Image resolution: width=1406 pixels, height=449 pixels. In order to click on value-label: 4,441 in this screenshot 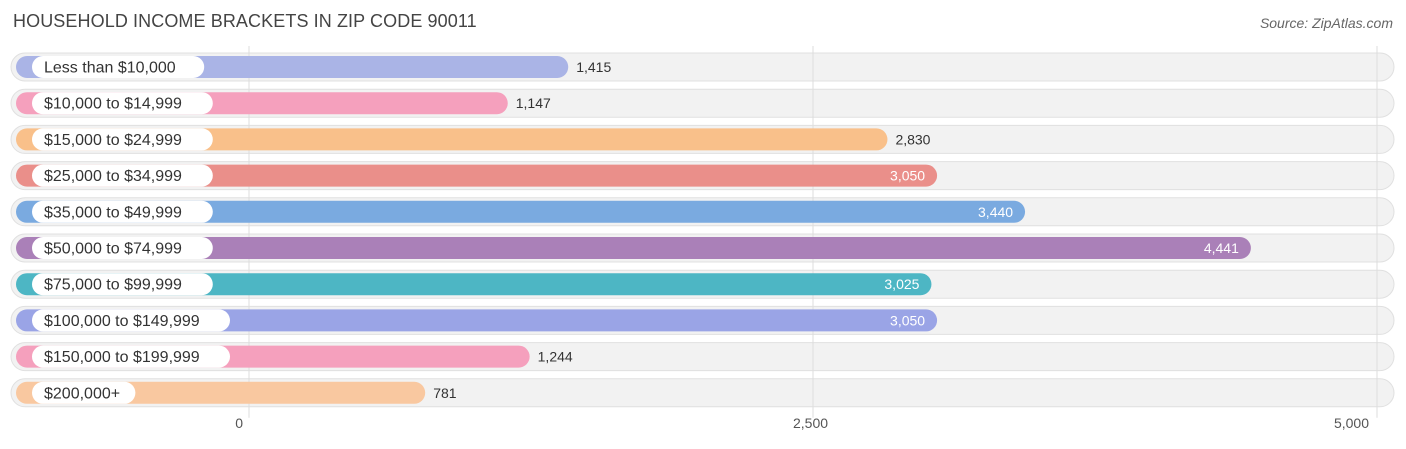, I will do `click(1221, 248)`.